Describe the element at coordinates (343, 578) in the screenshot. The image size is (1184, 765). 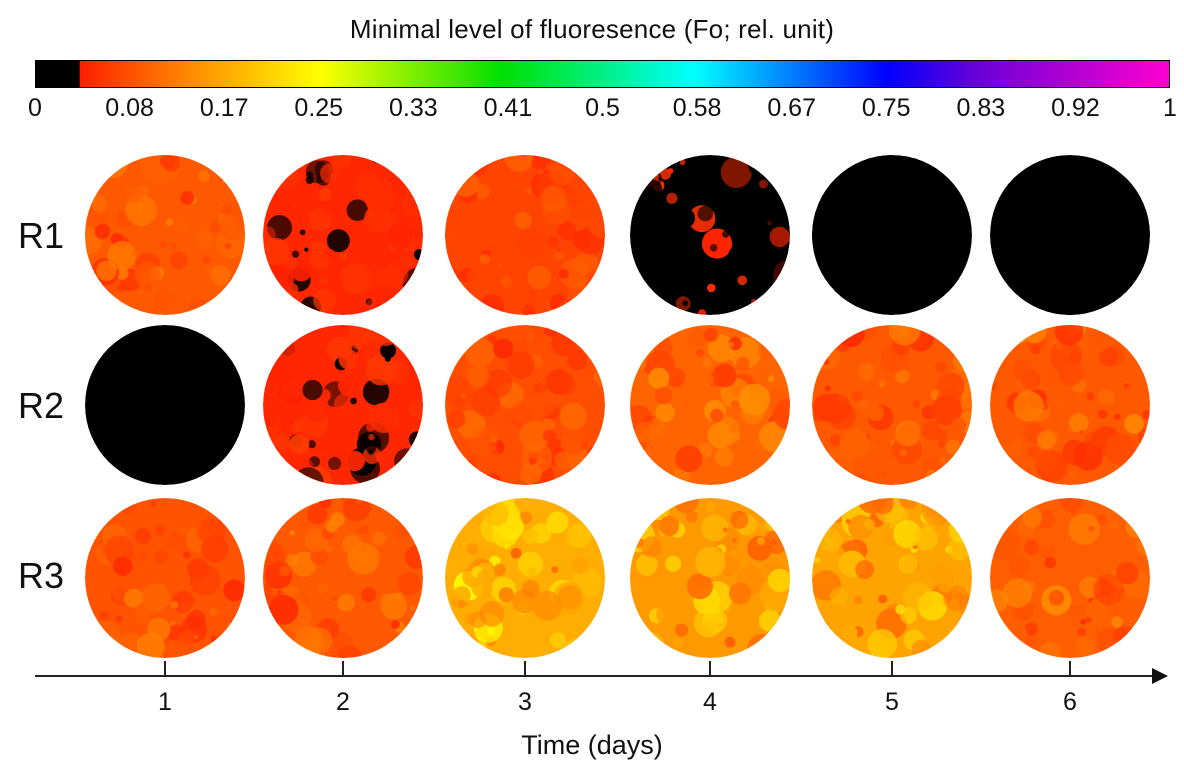
I see `fluorescence-disc-r3-day2` at that location.